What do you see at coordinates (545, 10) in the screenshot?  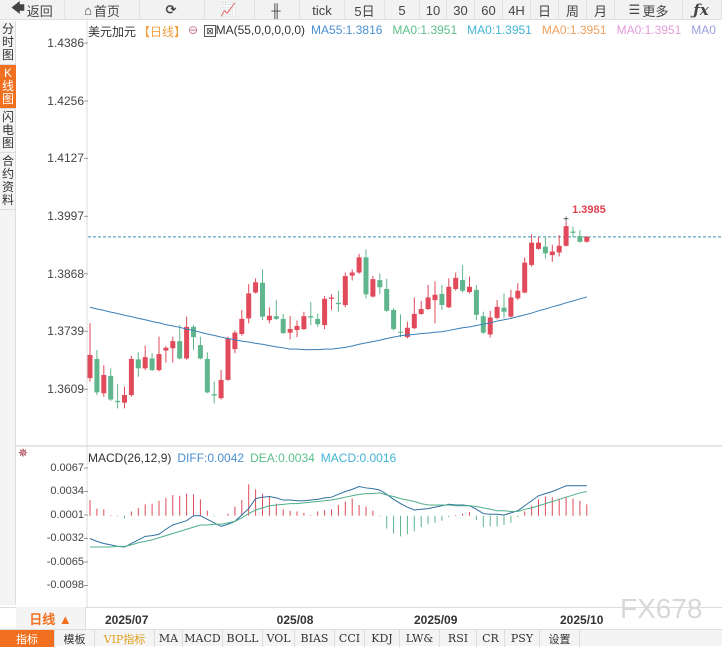 I see `toolbar-button-日: 日` at bounding box center [545, 10].